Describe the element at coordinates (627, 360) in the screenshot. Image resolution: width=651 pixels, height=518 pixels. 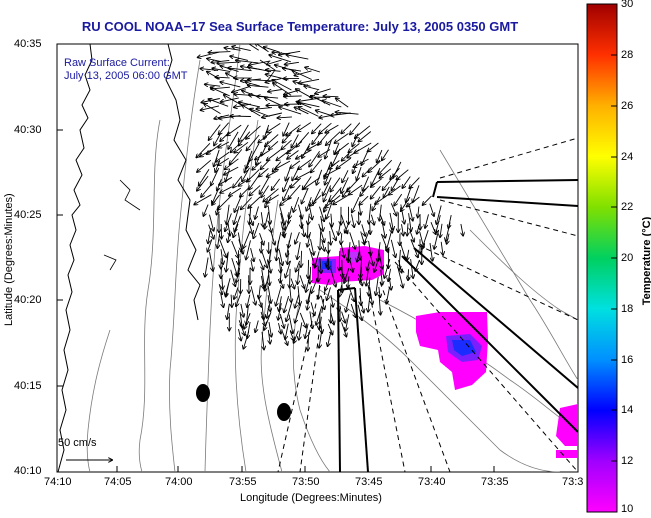
I see `colorbar-tick-label: 16` at that location.